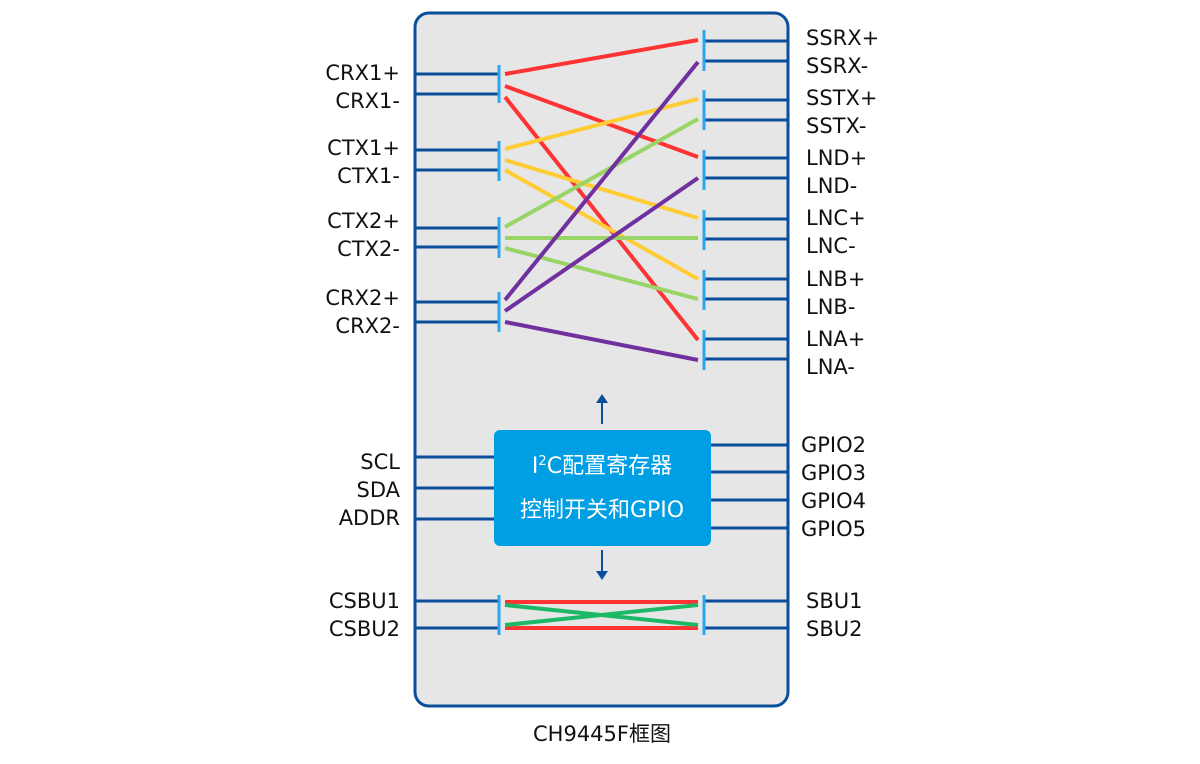 Image resolution: width=1200 pixels, height=764 pixels. What do you see at coordinates (837, 66) in the screenshot?
I see `pin-label: SSRX-` at bounding box center [837, 66].